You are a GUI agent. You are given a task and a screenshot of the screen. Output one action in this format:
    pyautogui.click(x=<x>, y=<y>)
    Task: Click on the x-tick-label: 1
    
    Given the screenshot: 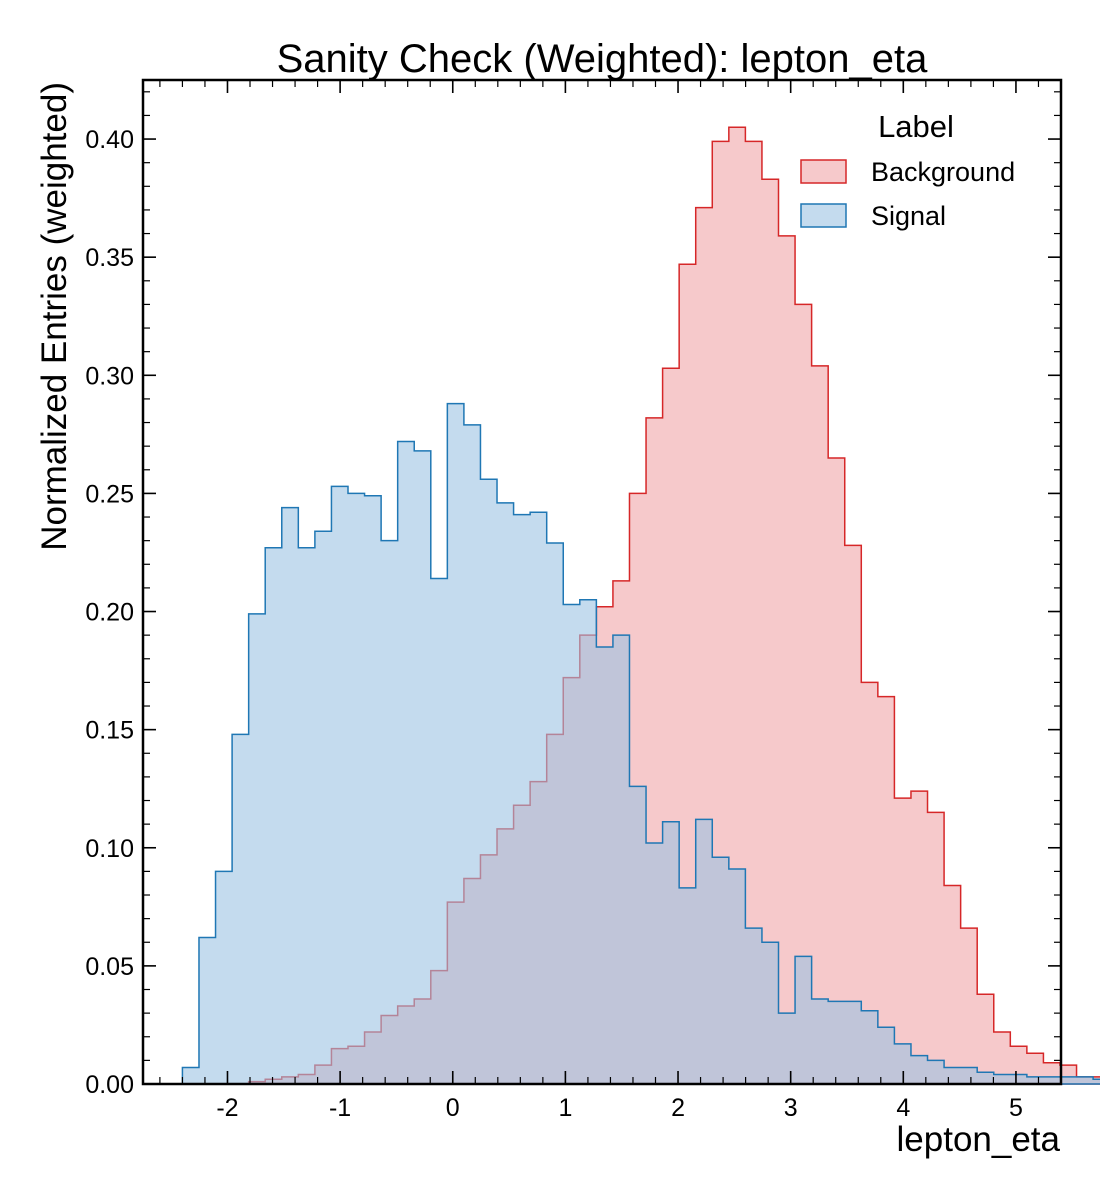 What is the action you would take?
    pyautogui.click(x=565, y=1108)
    